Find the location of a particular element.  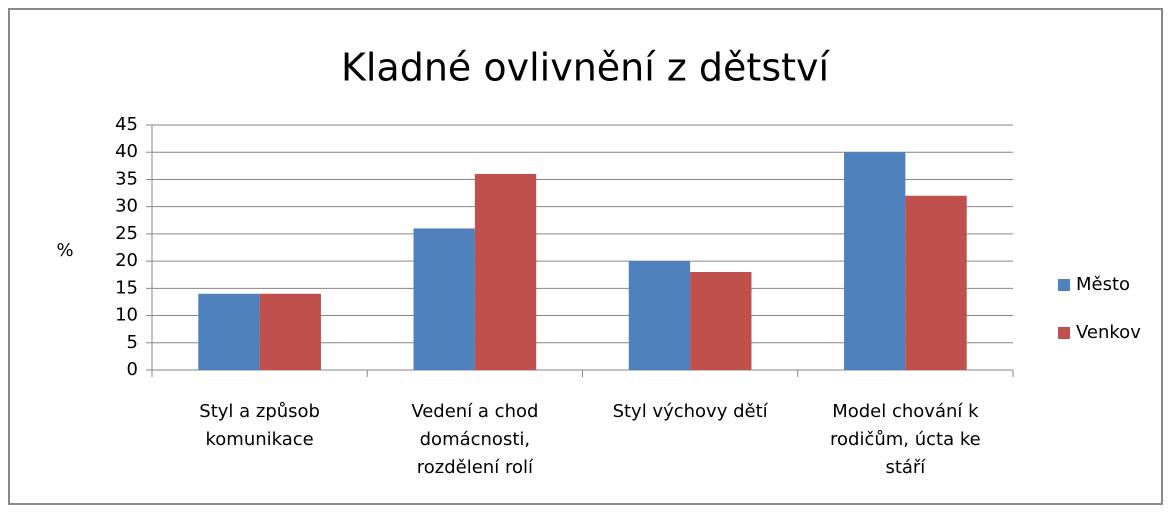

y-tick-label: 40 is located at coordinates (126, 151).